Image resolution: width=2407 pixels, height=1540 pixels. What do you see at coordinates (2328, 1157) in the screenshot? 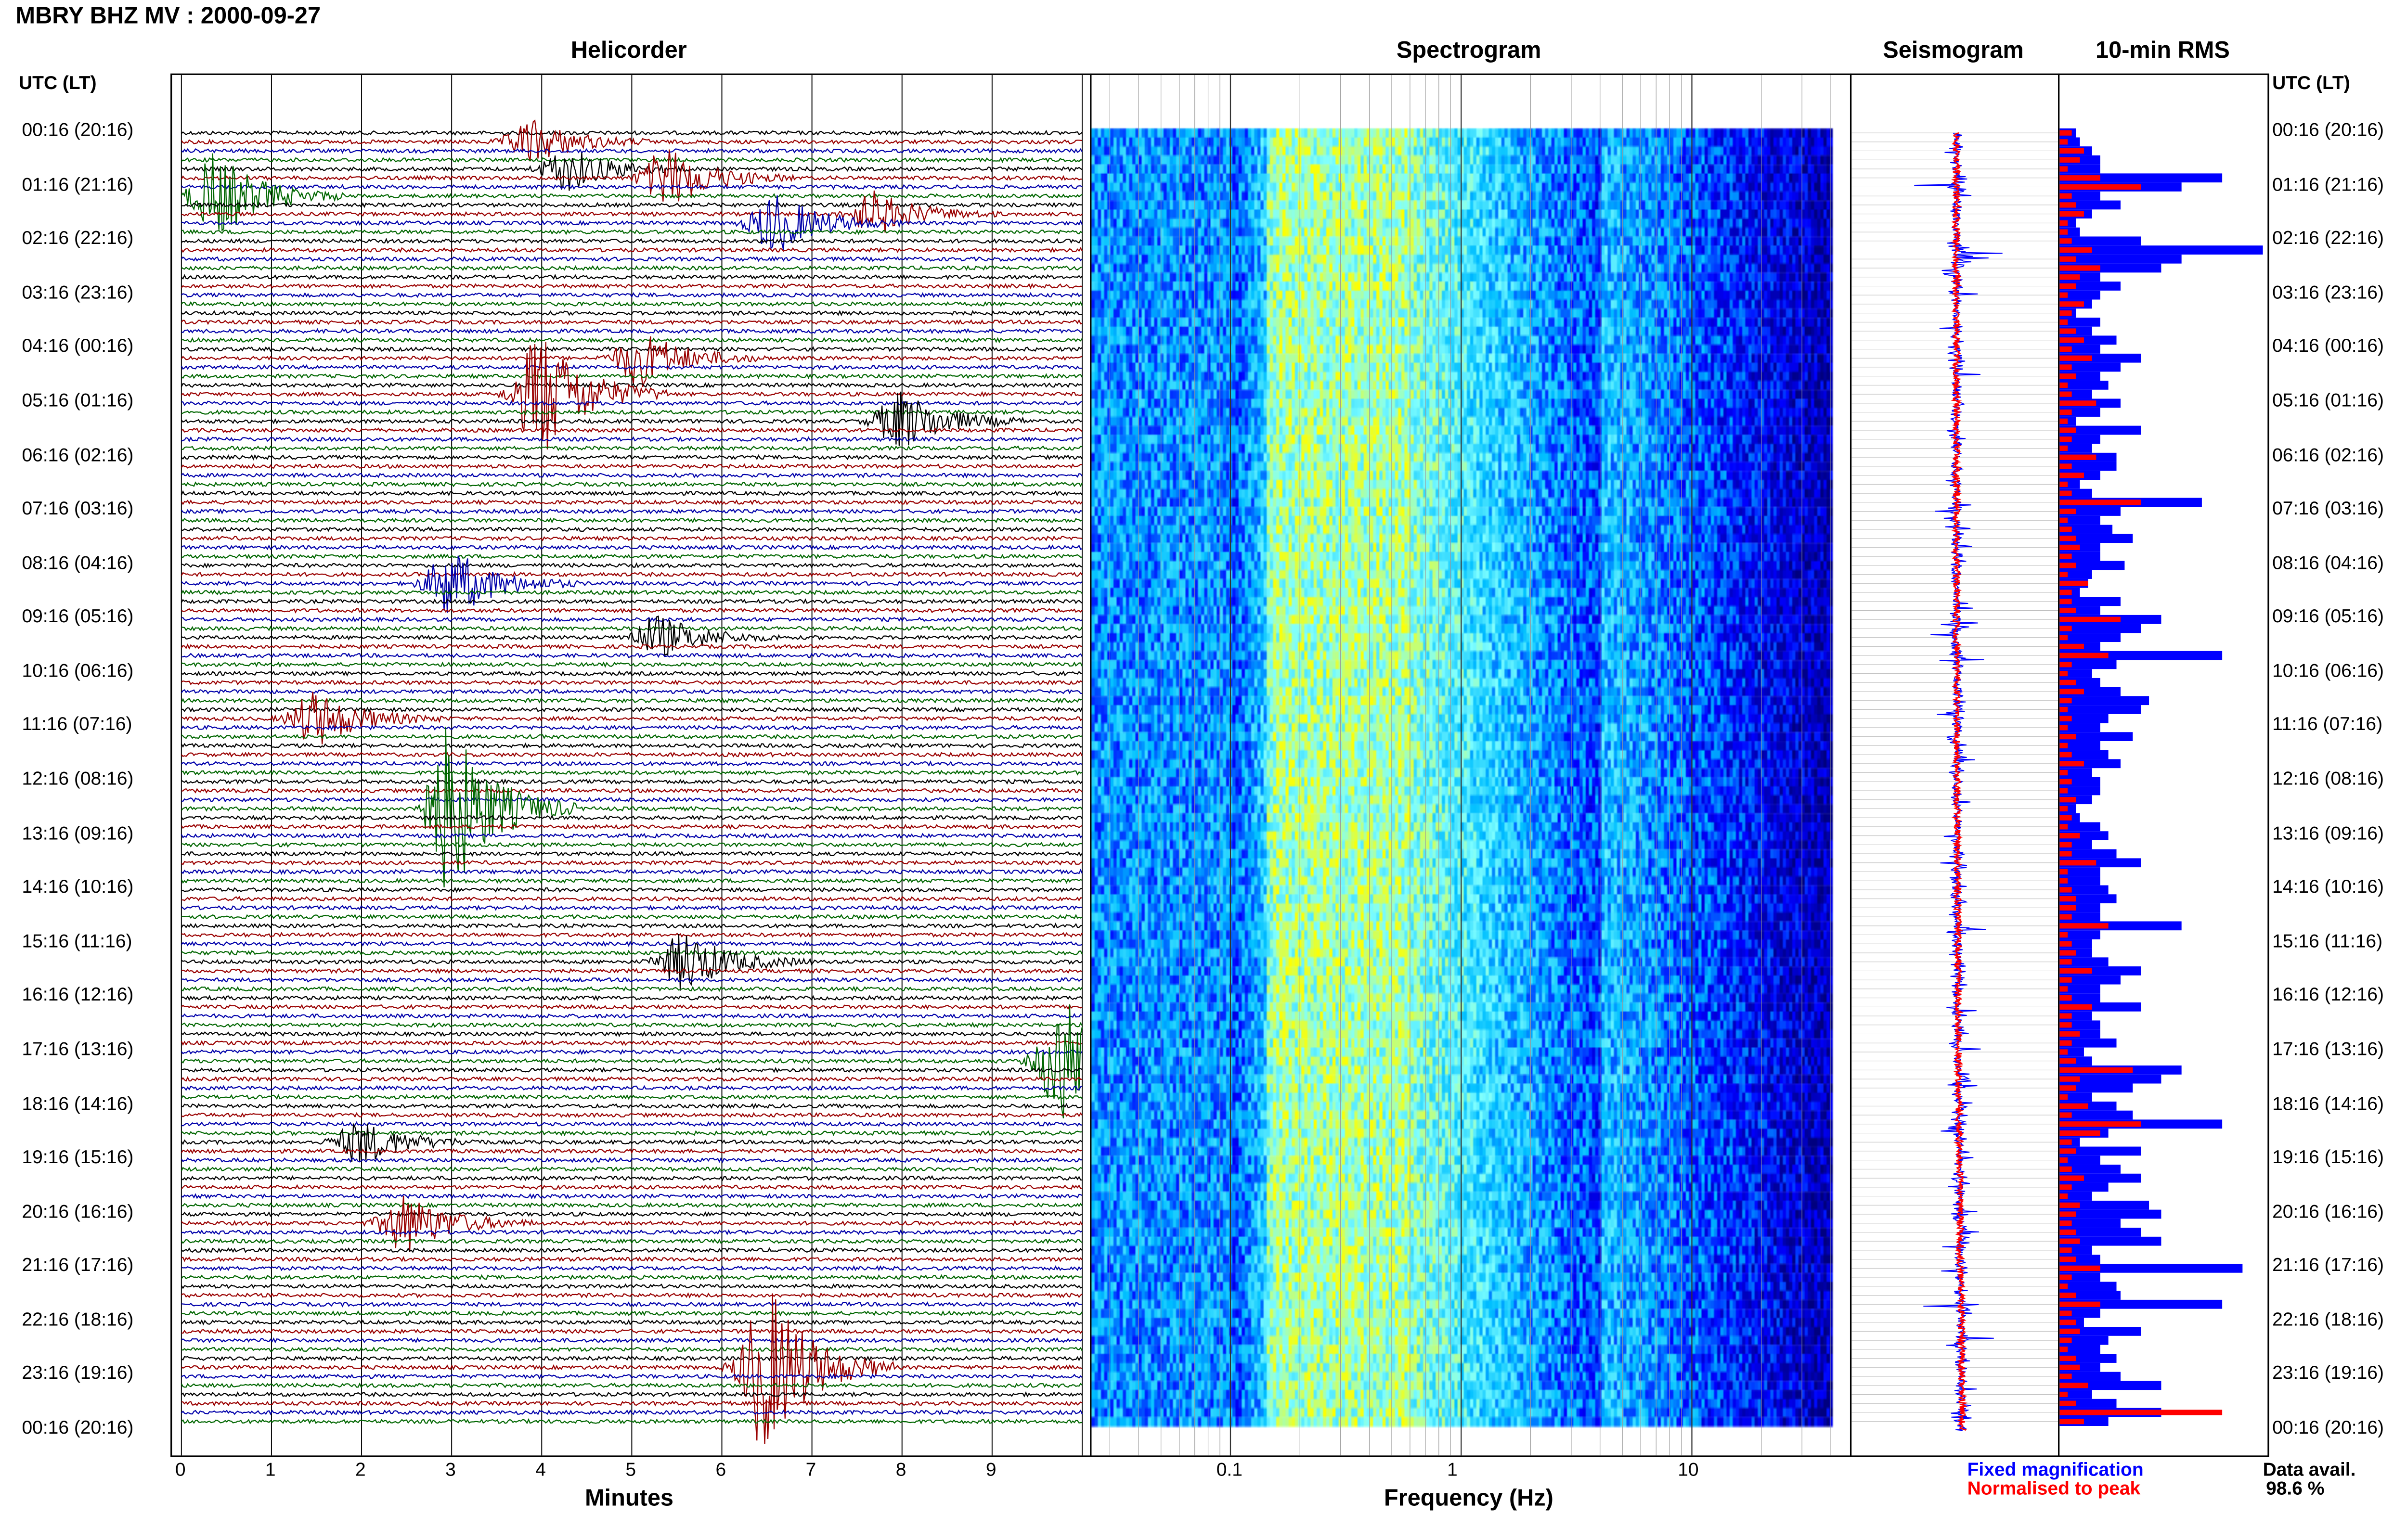
I see `y-tick-right: 19:16 (15:16)` at bounding box center [2328, 1157].